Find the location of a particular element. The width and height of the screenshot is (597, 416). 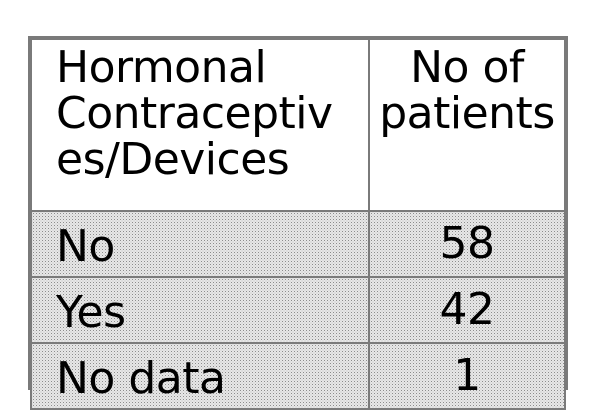

header-cell-patients: No of patients is located at coordinates (467, 125).